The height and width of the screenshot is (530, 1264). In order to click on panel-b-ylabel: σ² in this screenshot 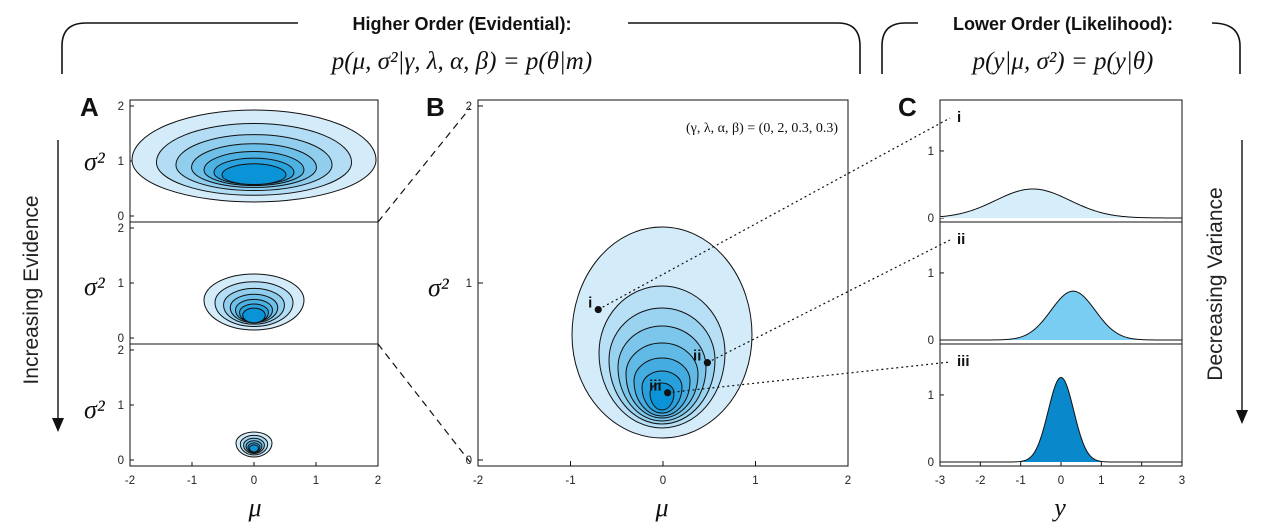, I will do `click(439, 287)`.